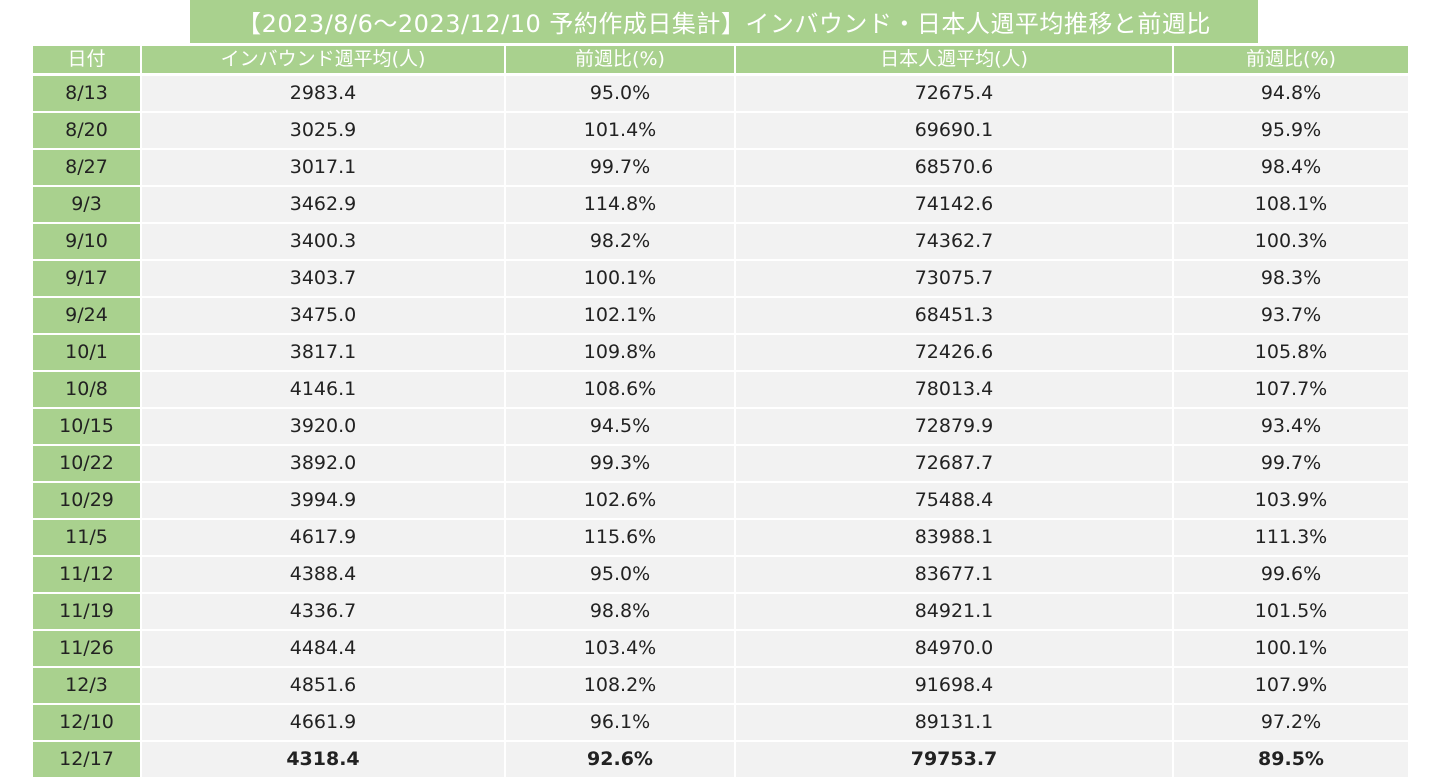 The height and width of the screenshot is (777, 1440). I want to click on japanese-avg-cell: 83677.1, so click(953, 573).